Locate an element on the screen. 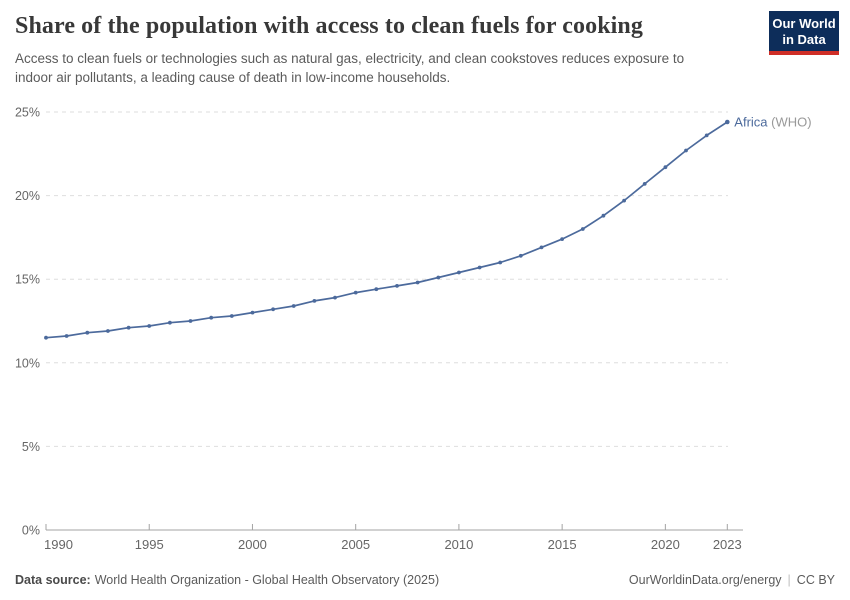 The height and width of the screenshot is (600, 850). y-tick-label: 25% is located at coordinates (27, 113).